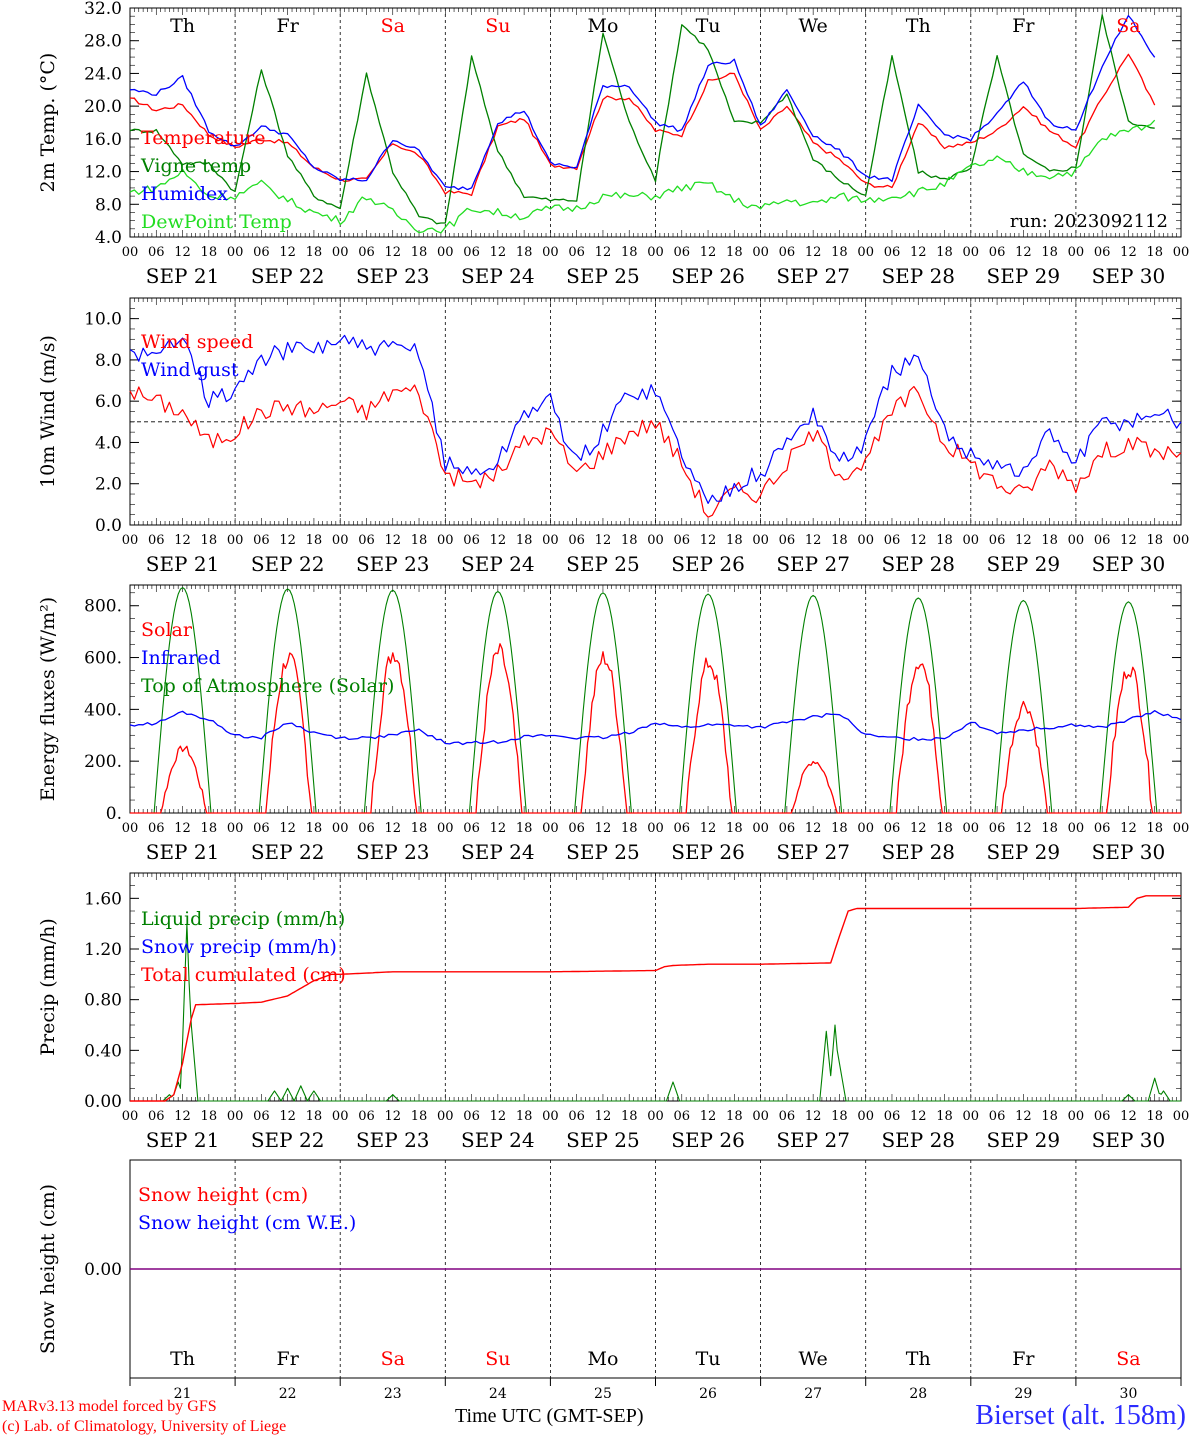 The image size is (1194, 1440). Describe the element at coordinates (393, 1359) in the screenshot. I see `weekday-label: Sa` at that location.